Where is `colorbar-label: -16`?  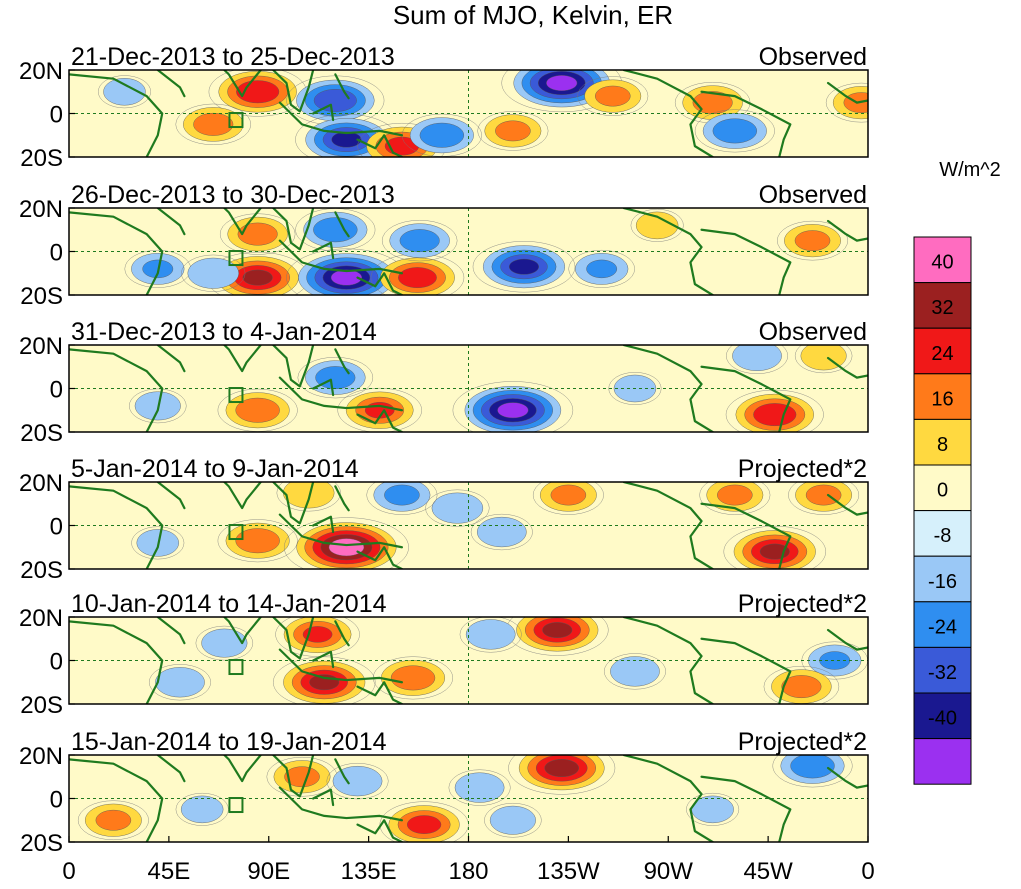
colorbar-label: -16 is located at coordinates (942, 582).